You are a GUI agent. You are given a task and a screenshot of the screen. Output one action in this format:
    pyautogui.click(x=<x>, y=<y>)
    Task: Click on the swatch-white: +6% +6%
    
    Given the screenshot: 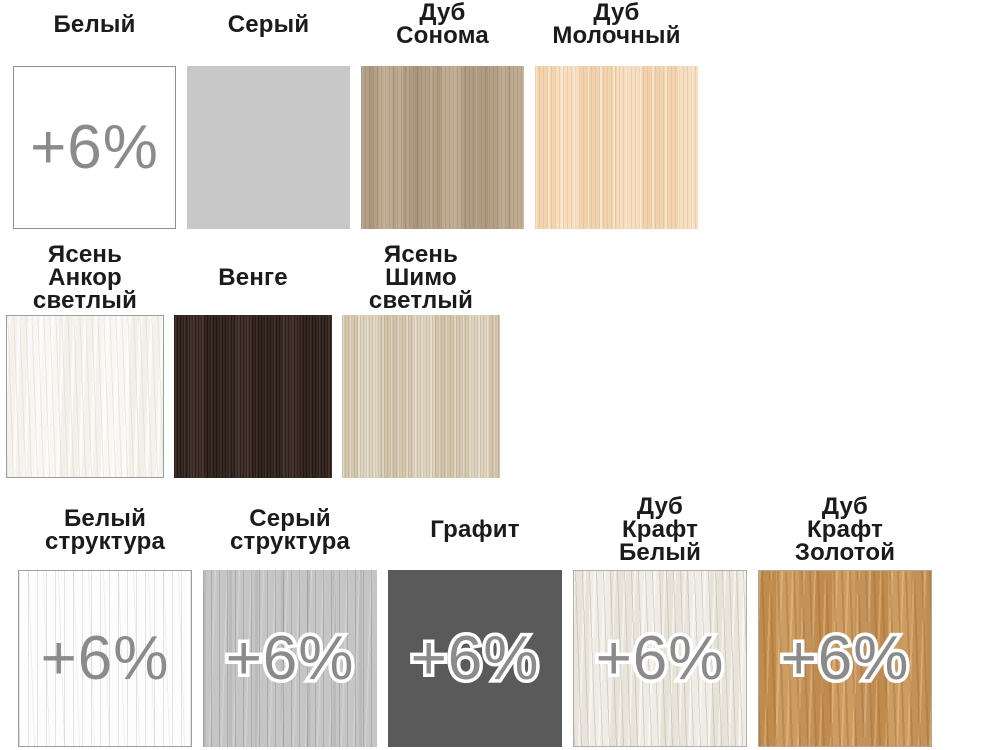 What is the action you would take?
    pyautogui.click(x=94, y=147)
    